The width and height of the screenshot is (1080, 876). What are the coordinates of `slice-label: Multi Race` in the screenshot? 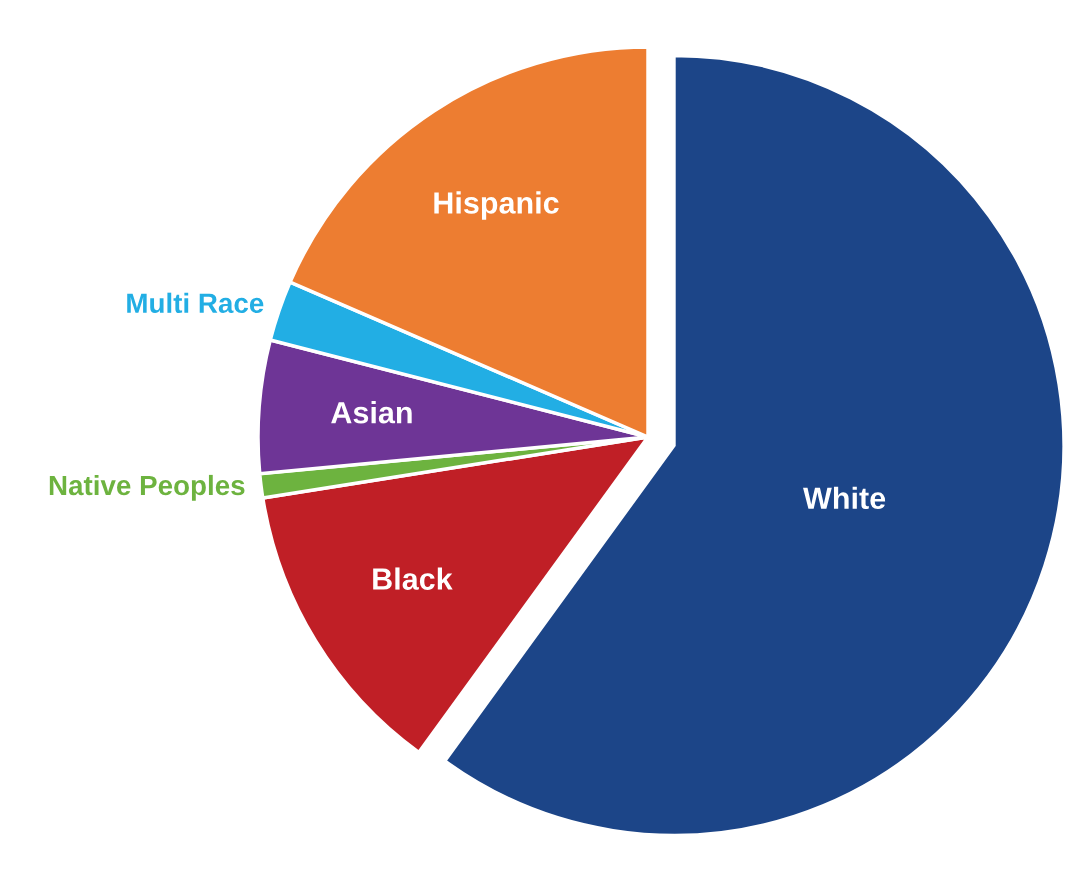 It's located at (195, 303).